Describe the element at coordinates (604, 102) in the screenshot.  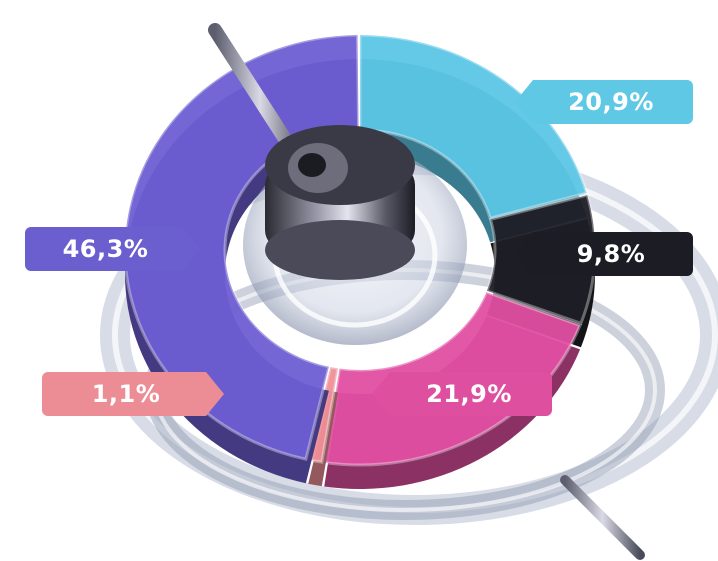
I see `slice-label-20-9: 20,9%` at that location.